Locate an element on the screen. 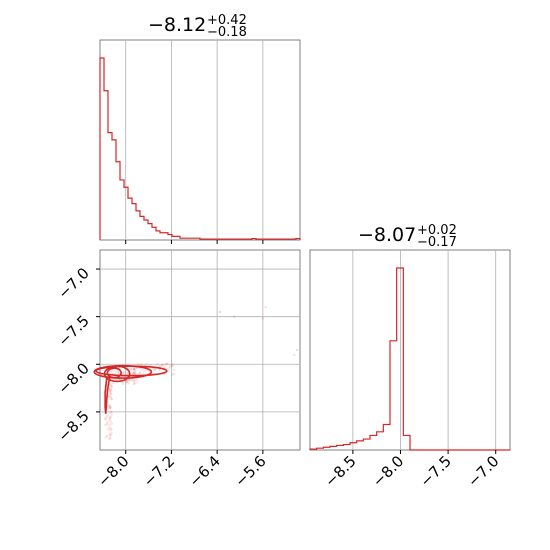 This screenshot has height=550, width=550. hist-top-left-steps is located at coordinates (200, 148).